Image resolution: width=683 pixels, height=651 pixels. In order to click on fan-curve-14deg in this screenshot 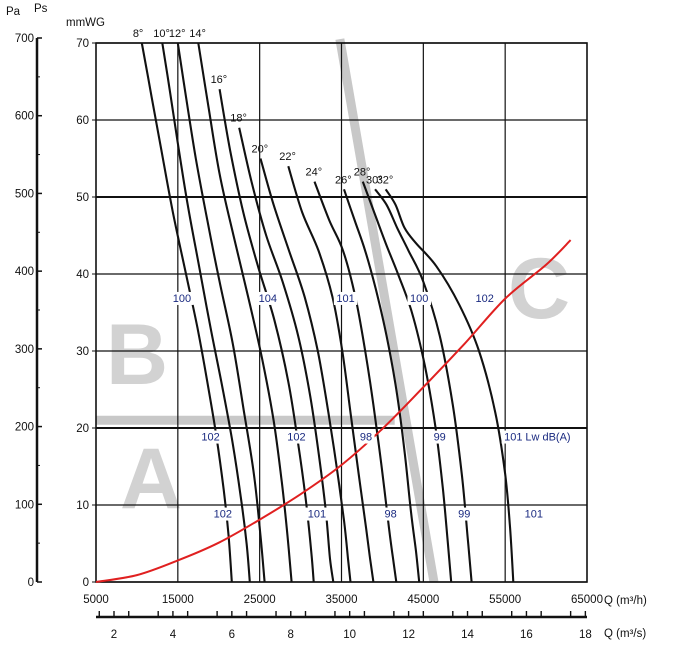, I will do `click(245, 312)`.